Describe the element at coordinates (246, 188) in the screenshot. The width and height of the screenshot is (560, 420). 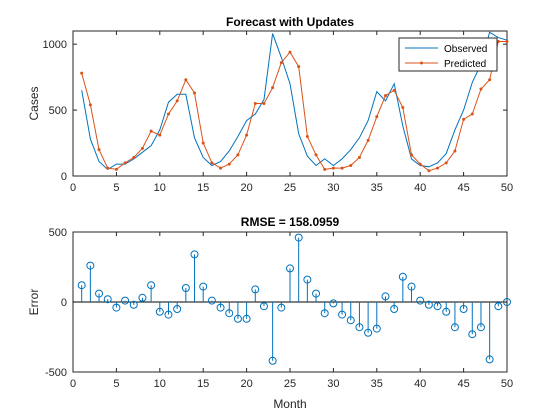
I see `forecast-x-tick-label: 20` at that location.